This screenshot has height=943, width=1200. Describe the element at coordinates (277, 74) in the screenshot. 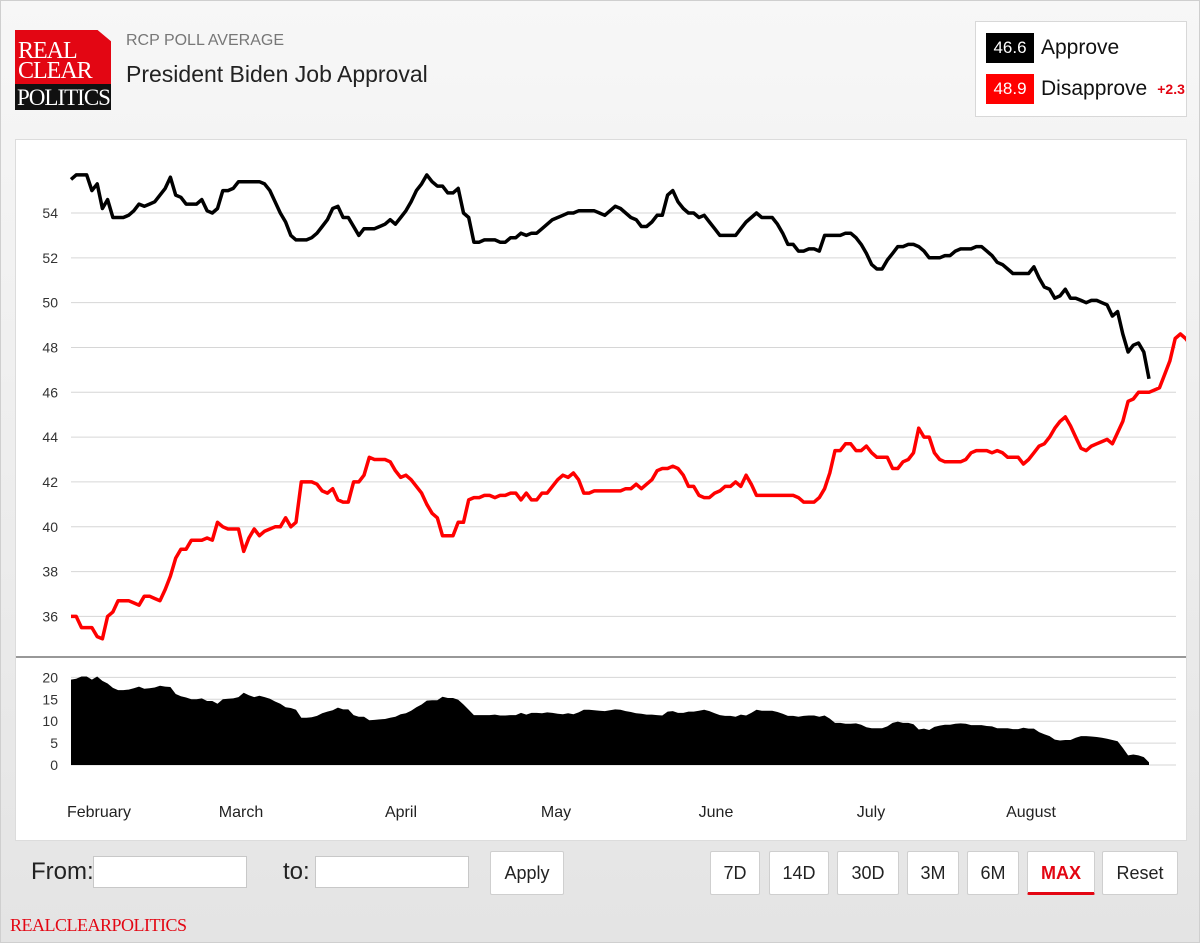

I see `page-title: President Biden Job Approval` at that location.